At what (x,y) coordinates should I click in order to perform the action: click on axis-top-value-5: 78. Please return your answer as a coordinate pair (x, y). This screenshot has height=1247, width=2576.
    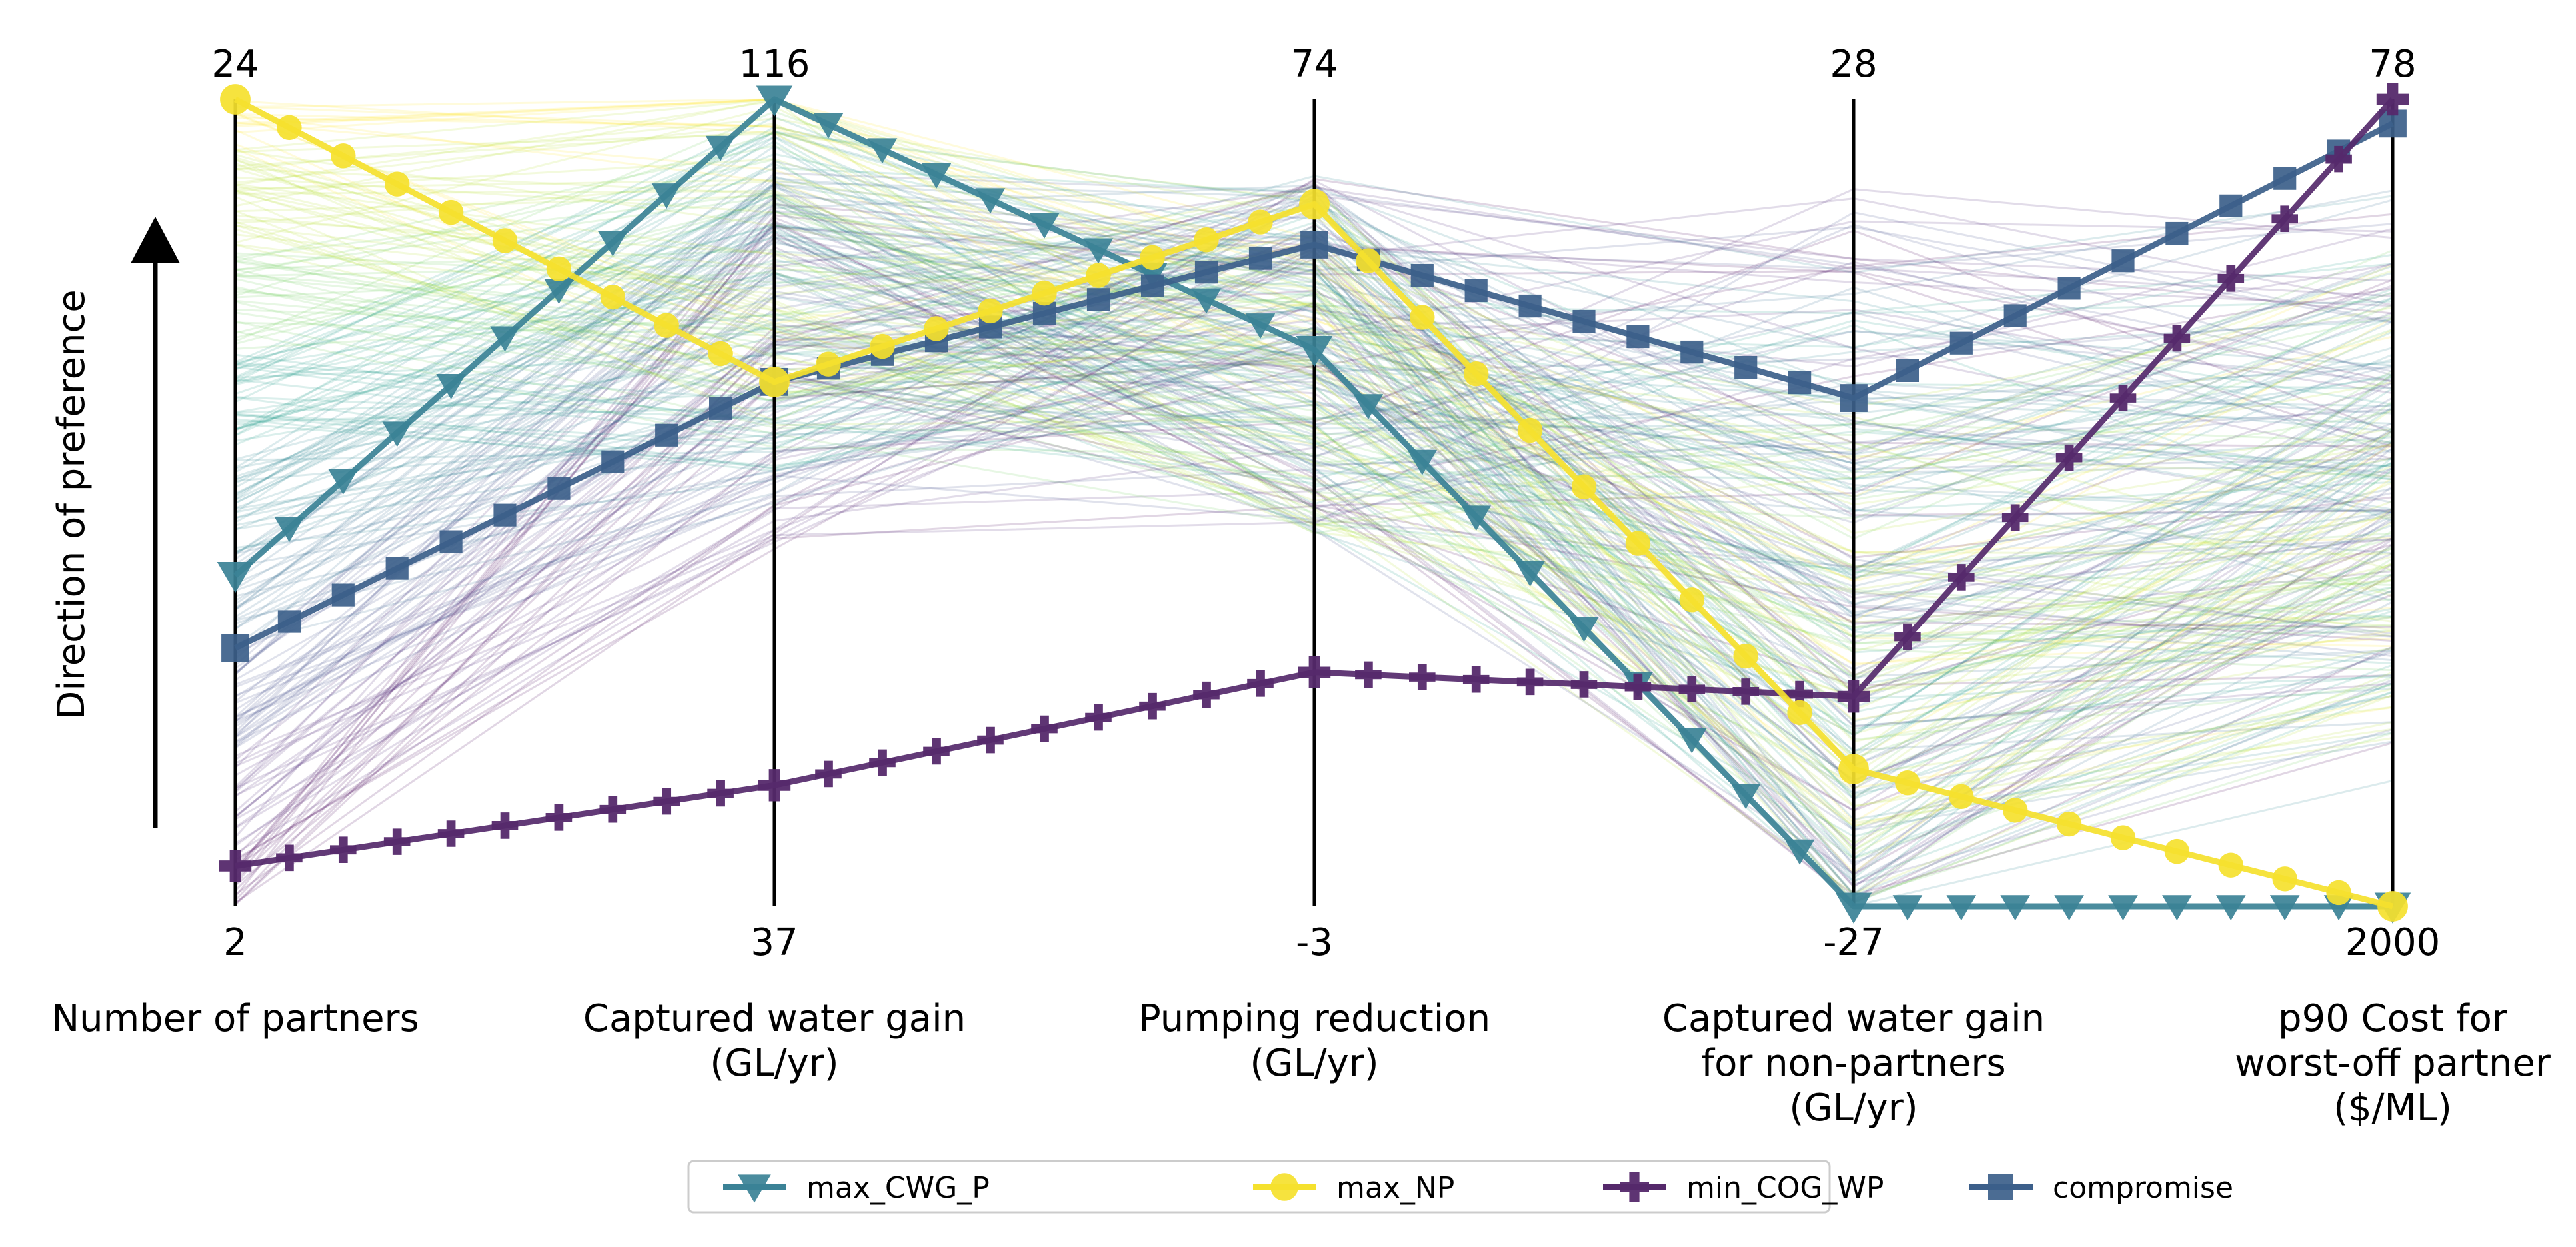
    Looking at the image, I should click on (2392, 64).